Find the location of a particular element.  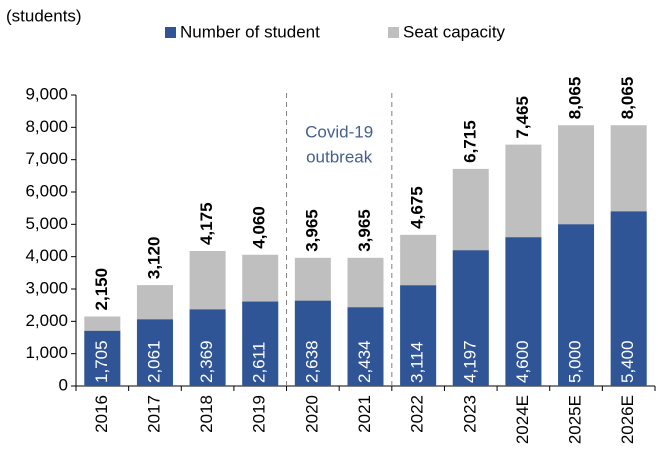

x-tick-label: 2021 is located at coordinates (364, 414).